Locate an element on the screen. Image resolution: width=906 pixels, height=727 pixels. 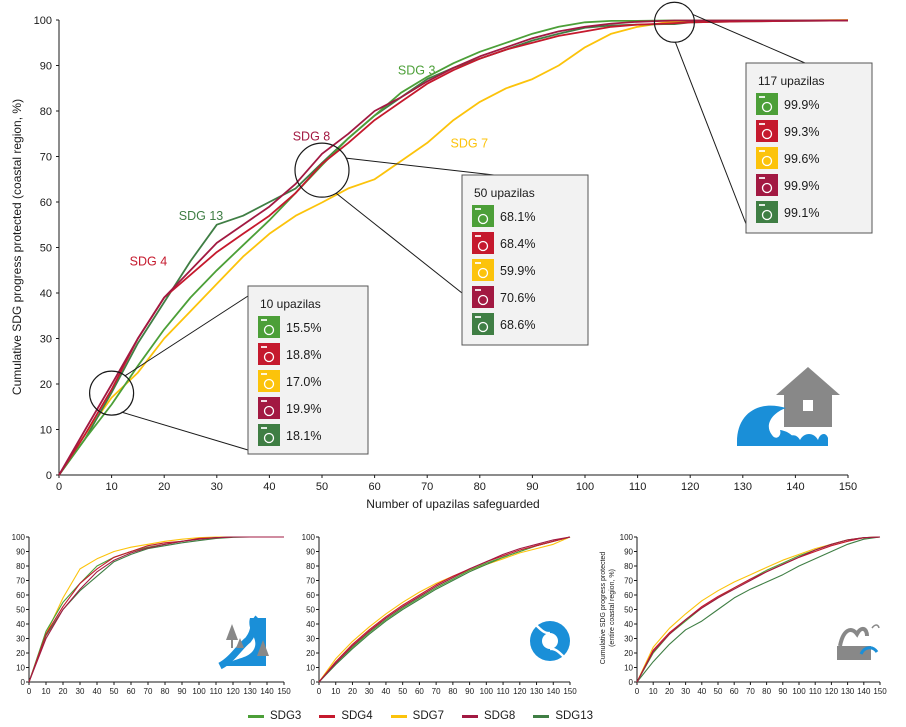
legend-item-sdg7: SDG7 is located at coordinates (417, 716).